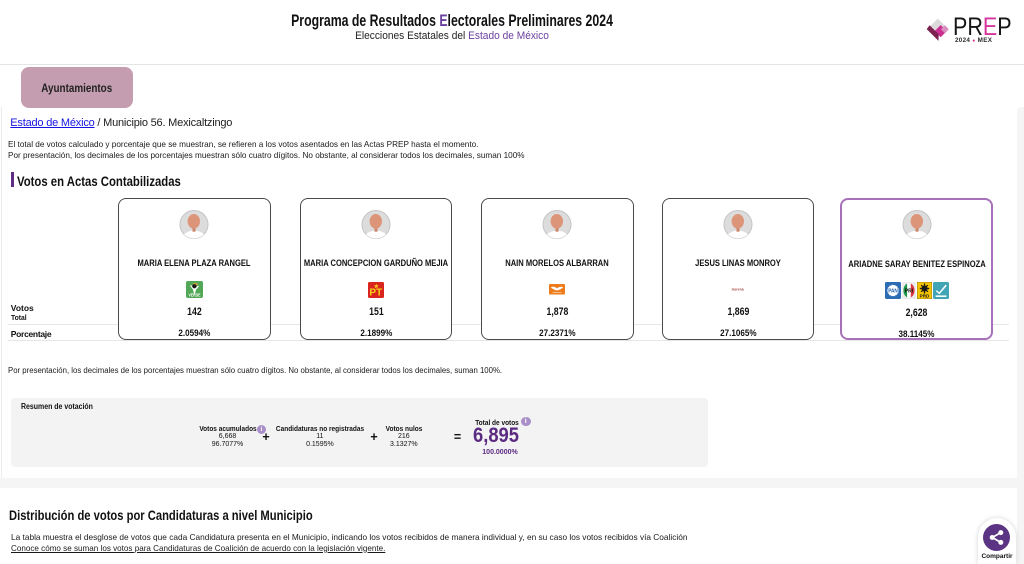  I want to click on svg-text: PT, so click(375, 292).